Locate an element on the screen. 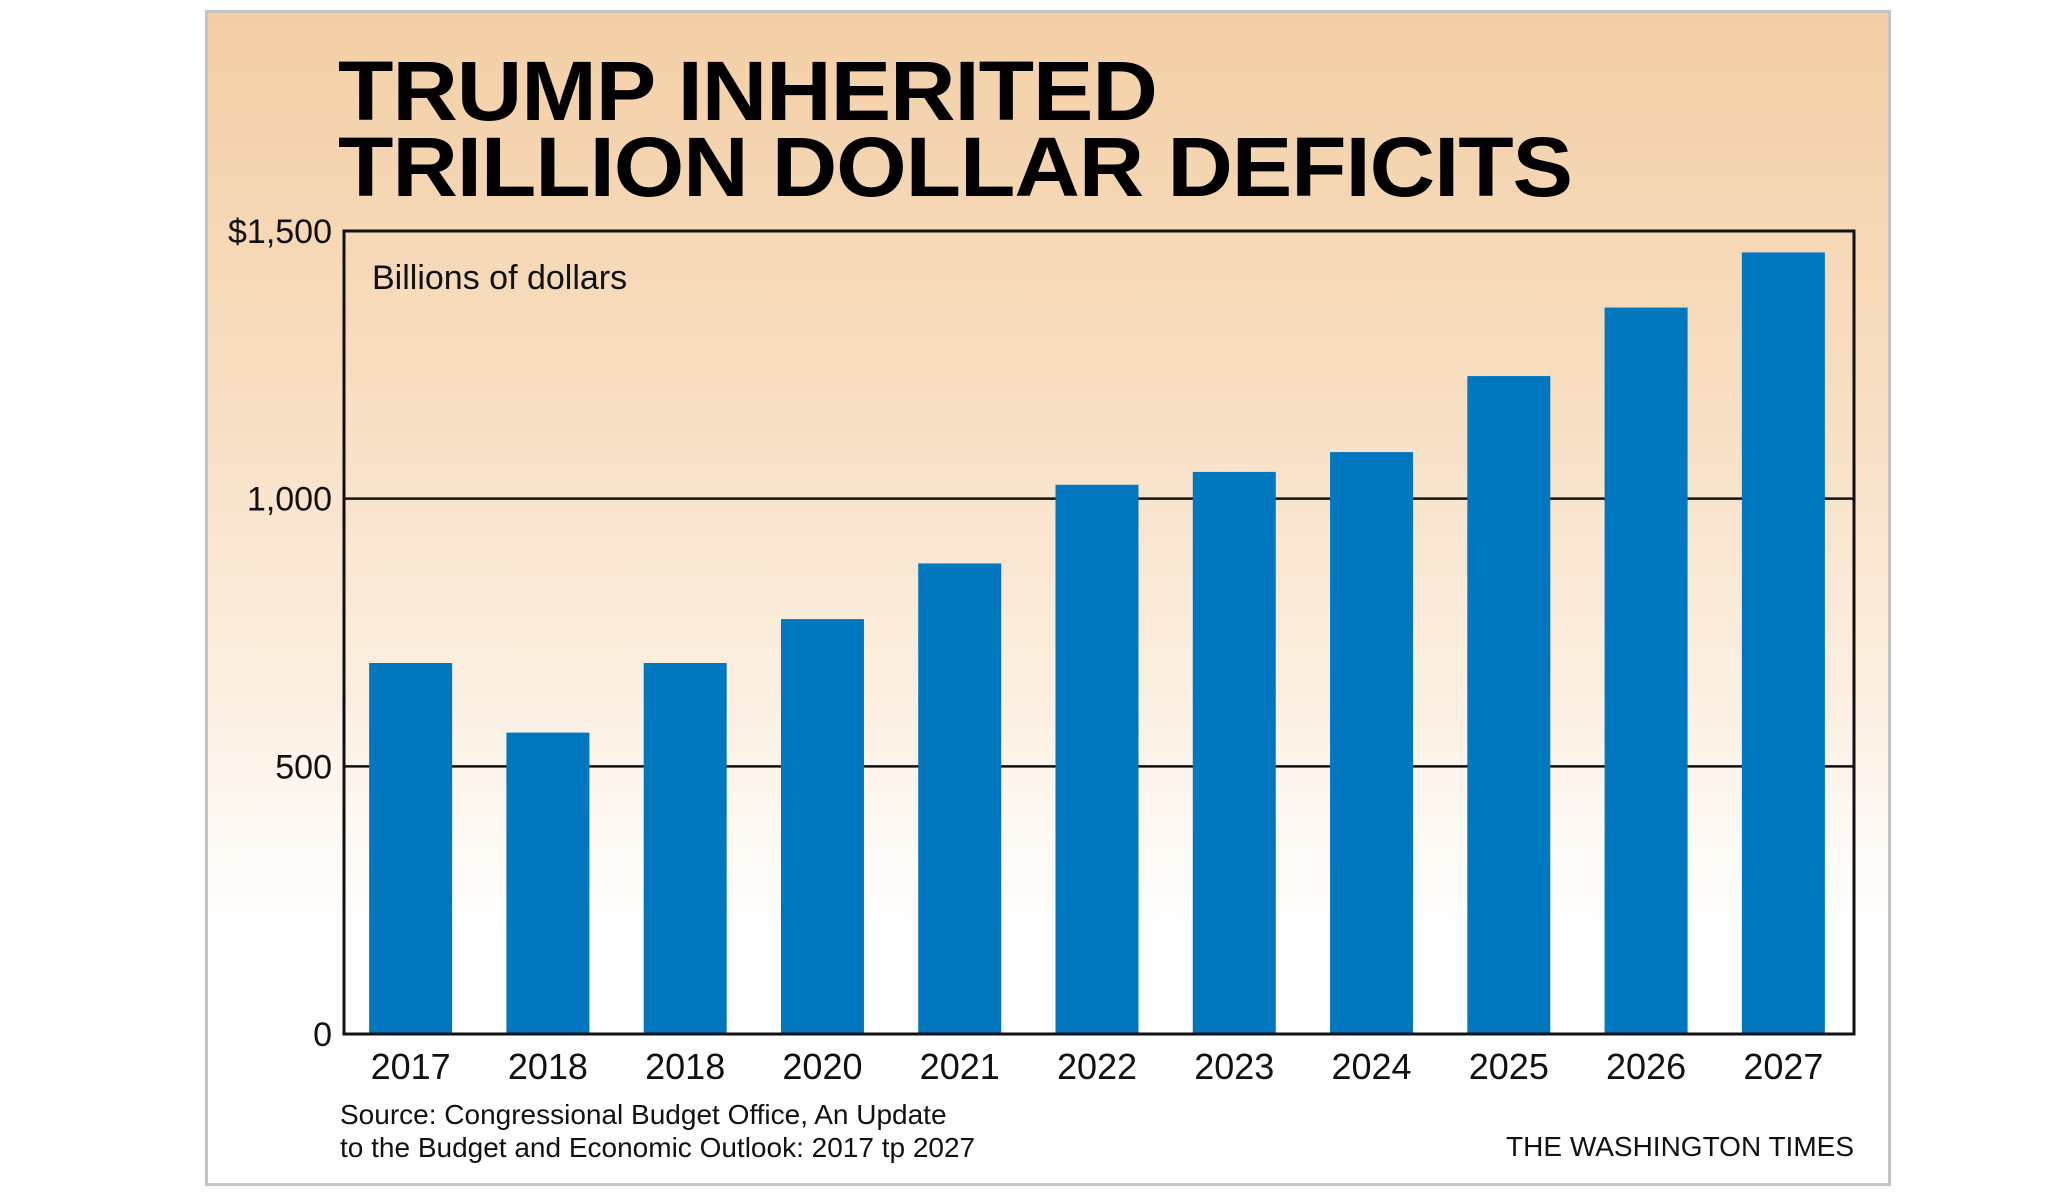 The height and width of the screenshot is (1194, 2048). unit-label: Billions of dollars is located at coordinates (499, 278).